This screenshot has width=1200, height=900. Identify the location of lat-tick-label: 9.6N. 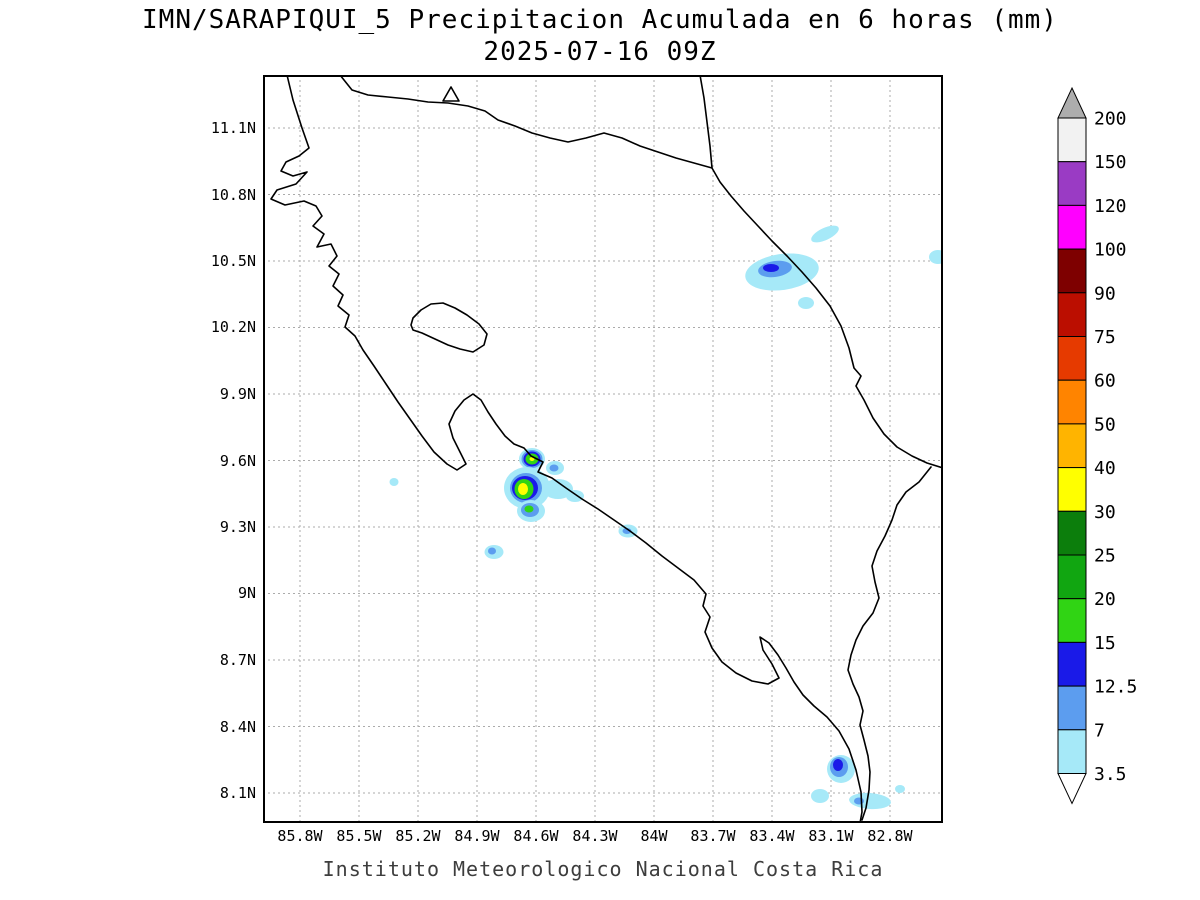
(237, 461).